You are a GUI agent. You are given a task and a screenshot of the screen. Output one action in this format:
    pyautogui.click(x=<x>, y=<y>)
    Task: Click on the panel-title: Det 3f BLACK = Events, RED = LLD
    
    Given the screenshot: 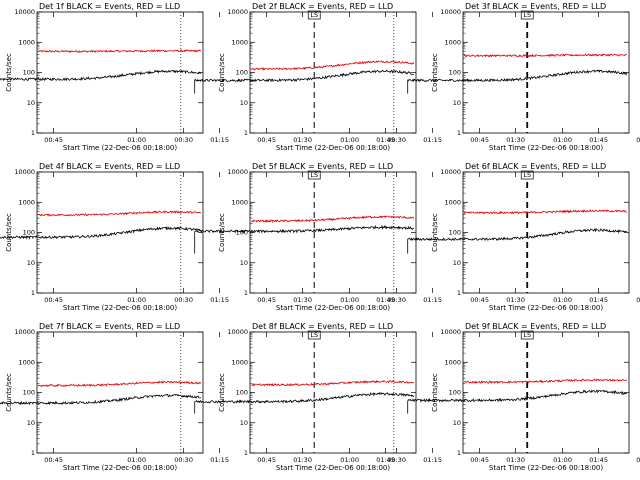 What is the action you would take?
    pyautogui.click(x=535, y=6)
    